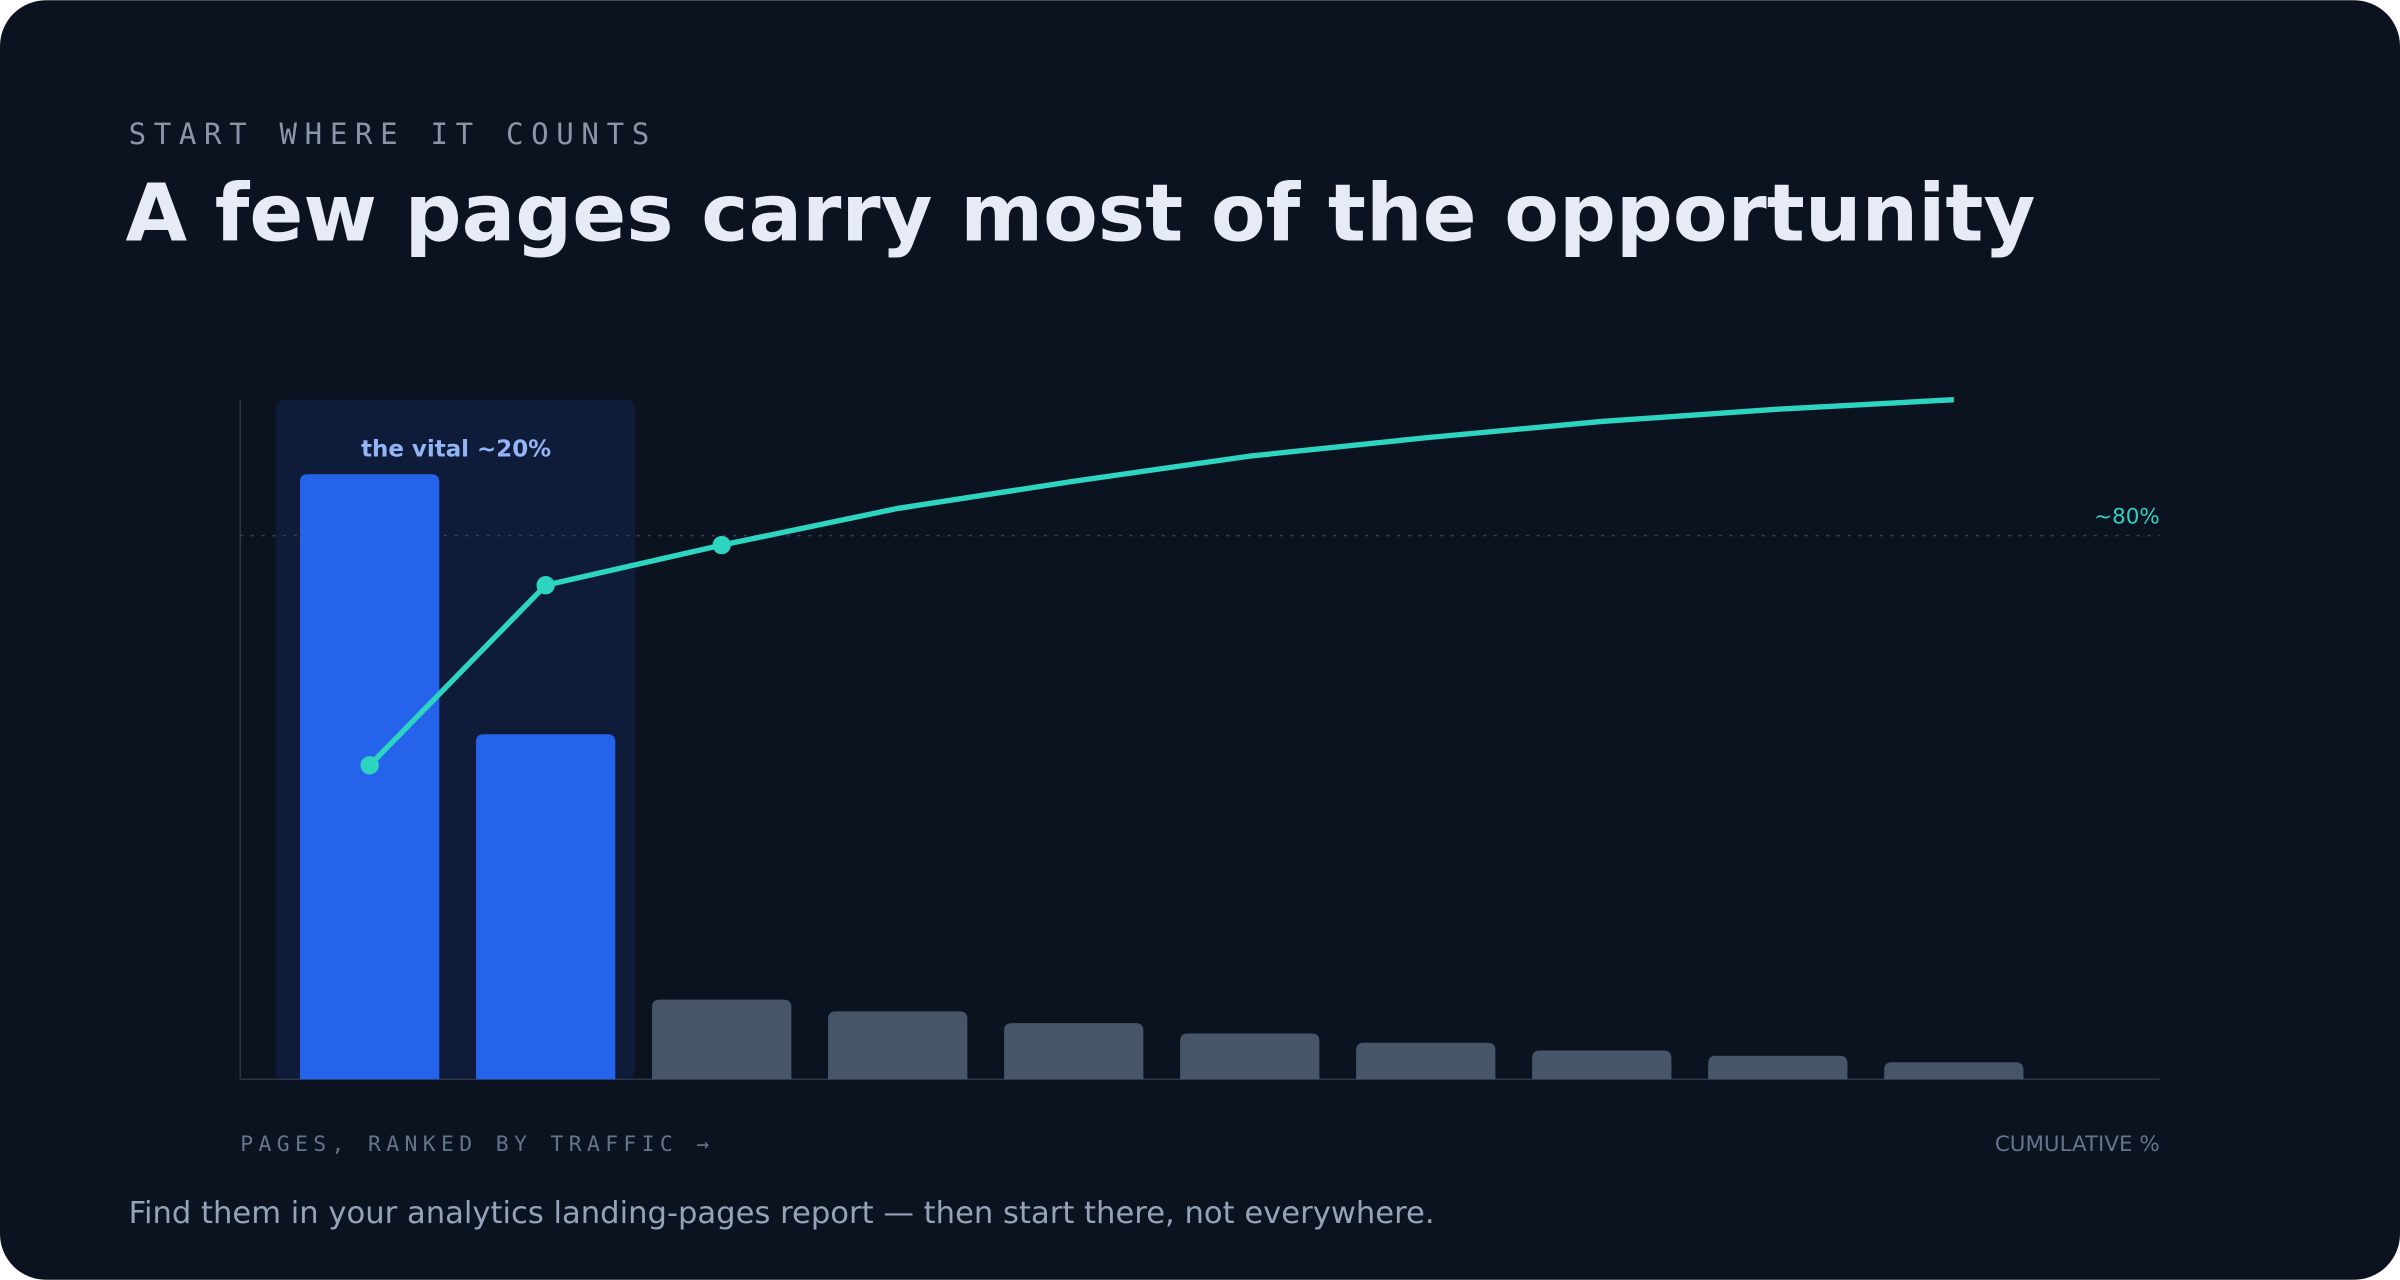  What do you see at coordinates (393, 134) in the screenshot?
I see `eyebrow: START WHERE IT COUNTS` at bounding box center [393, 134].